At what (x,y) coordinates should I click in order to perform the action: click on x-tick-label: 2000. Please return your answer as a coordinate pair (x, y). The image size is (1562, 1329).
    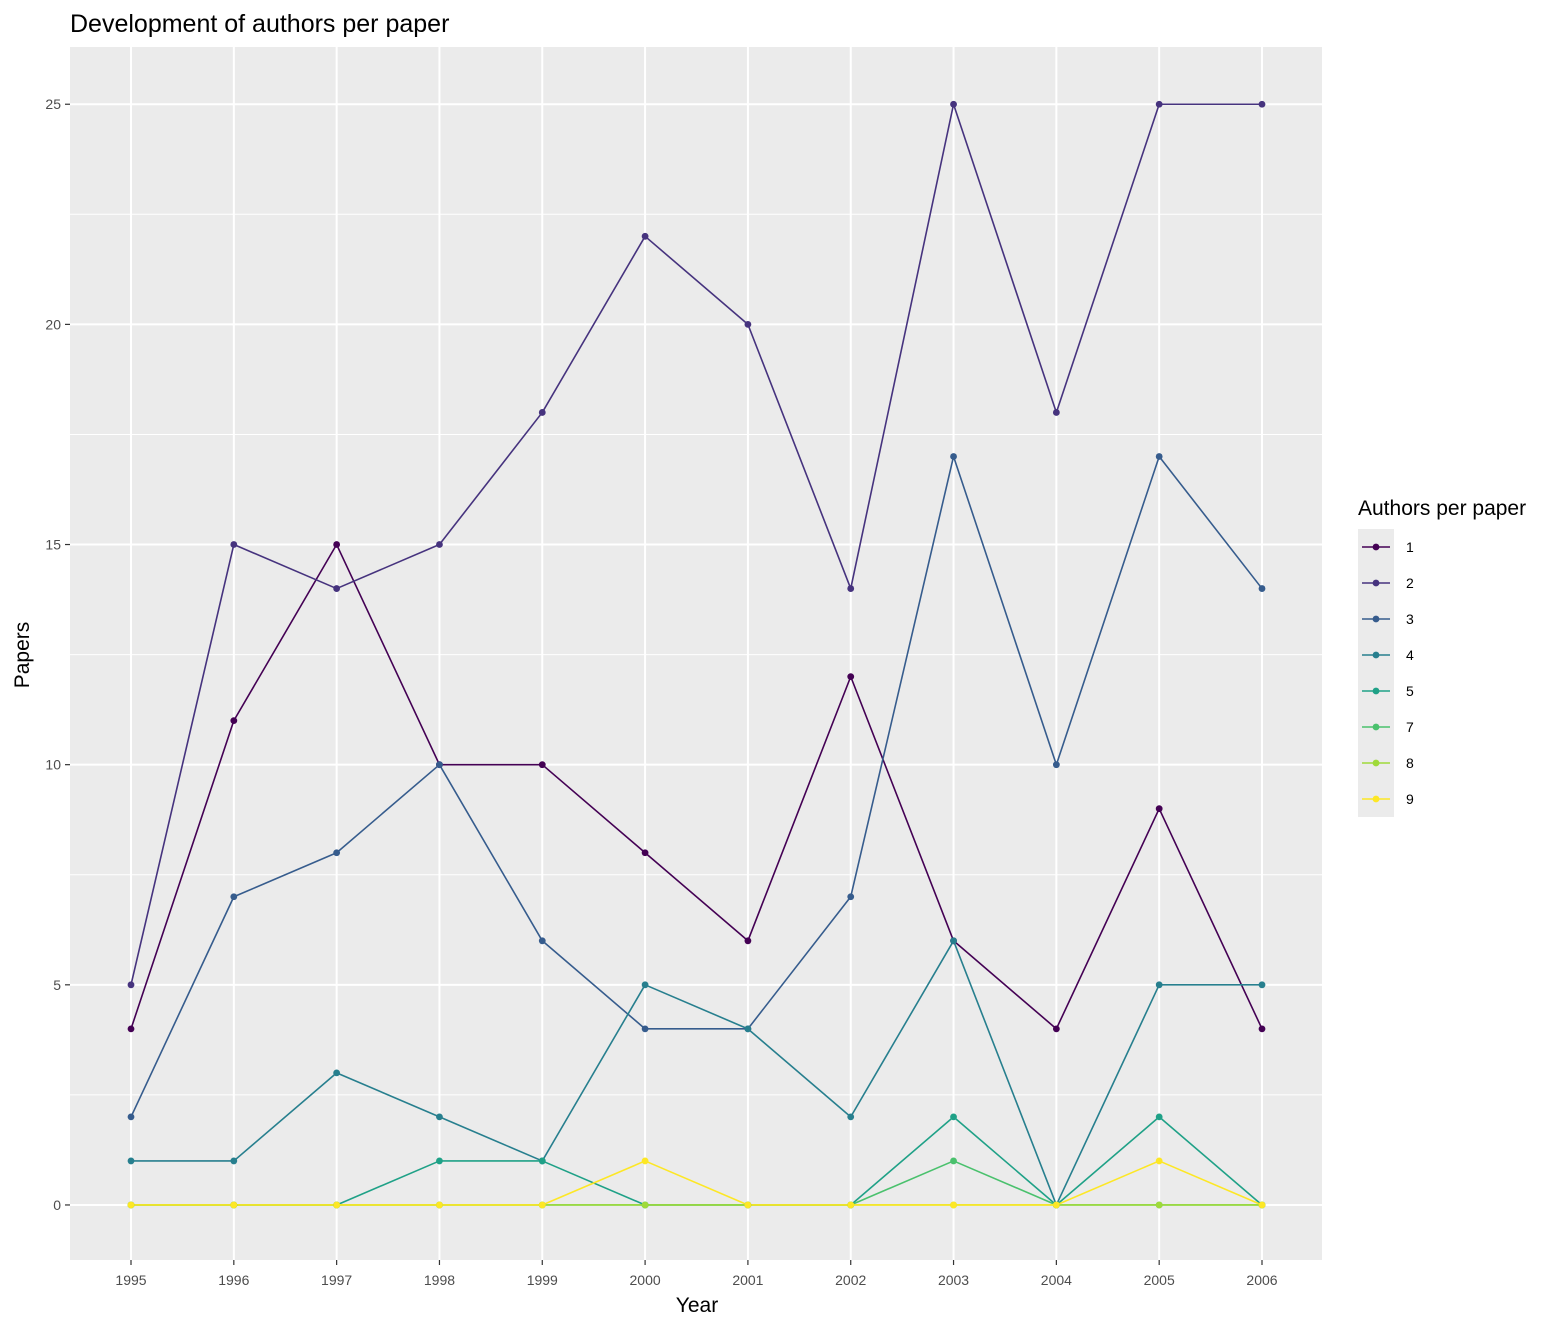
    Looking at the image, I should click on (645, 1280).